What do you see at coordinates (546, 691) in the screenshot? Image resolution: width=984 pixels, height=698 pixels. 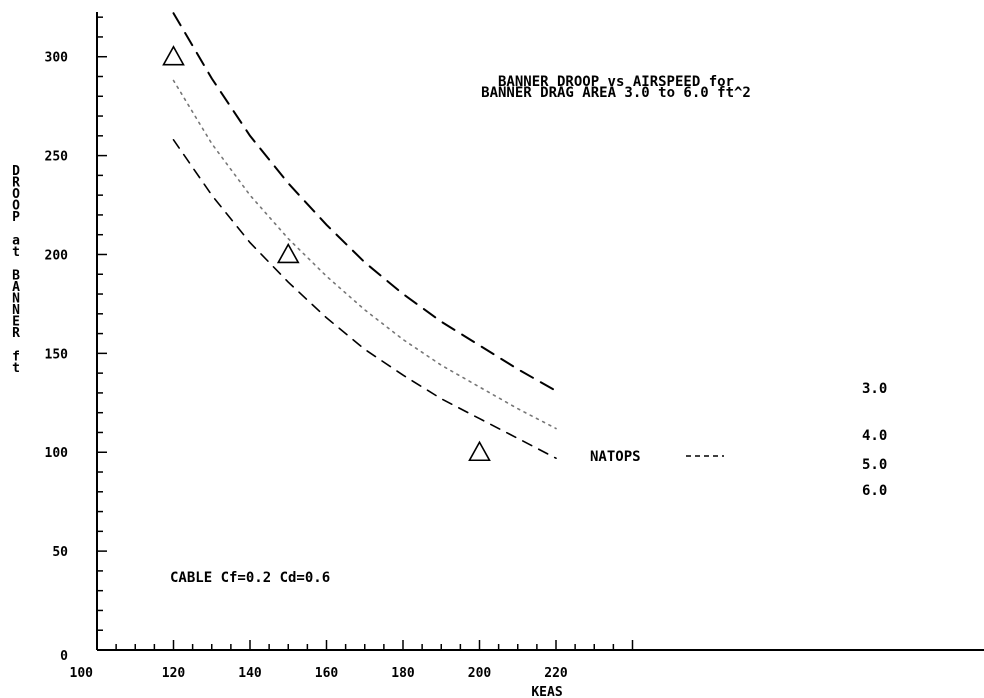 I see `x-axis-label: KEAS` at bounding box center [546, 691].